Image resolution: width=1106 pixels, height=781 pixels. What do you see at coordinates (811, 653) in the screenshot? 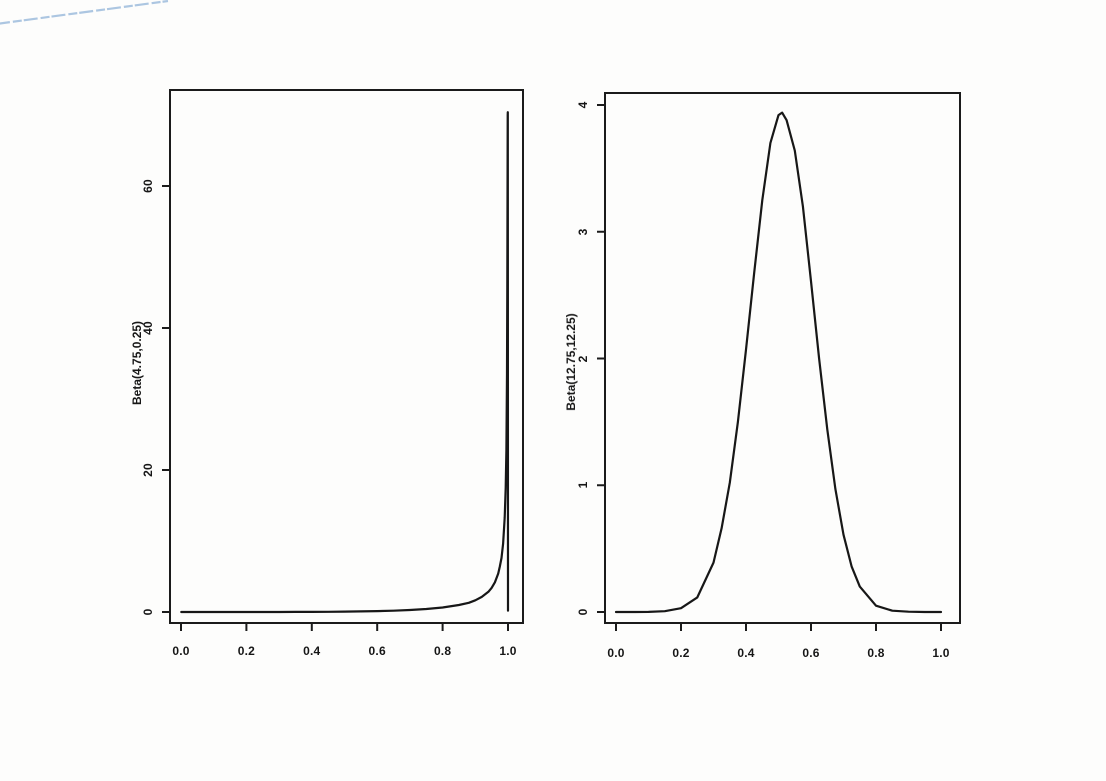
I see `right-plot-x-tick-label: 0.6` at bounding box center [811, 653].